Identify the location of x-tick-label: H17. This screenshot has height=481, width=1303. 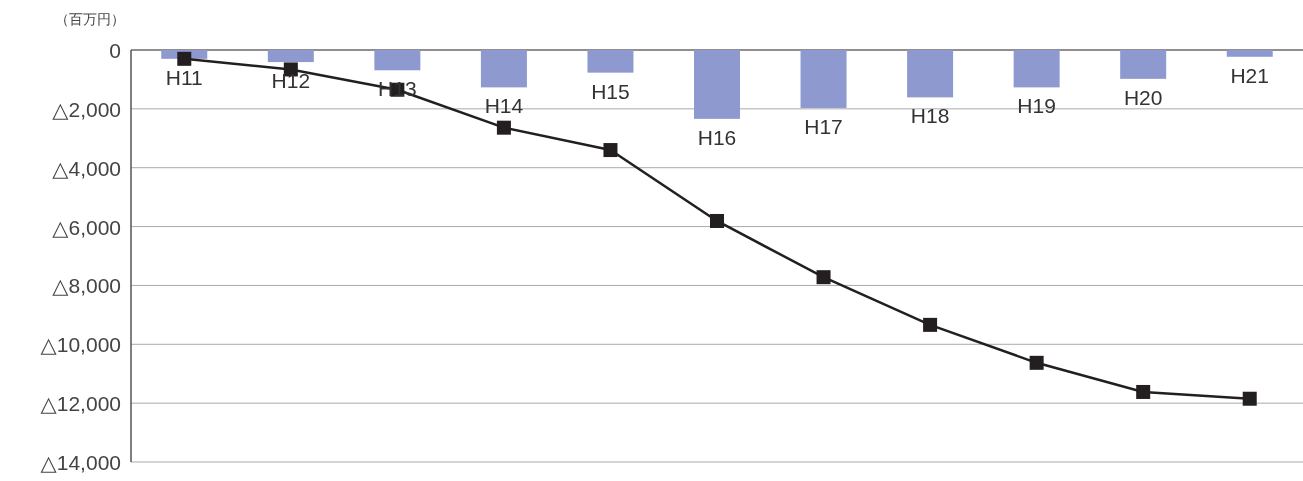
(823, 126).